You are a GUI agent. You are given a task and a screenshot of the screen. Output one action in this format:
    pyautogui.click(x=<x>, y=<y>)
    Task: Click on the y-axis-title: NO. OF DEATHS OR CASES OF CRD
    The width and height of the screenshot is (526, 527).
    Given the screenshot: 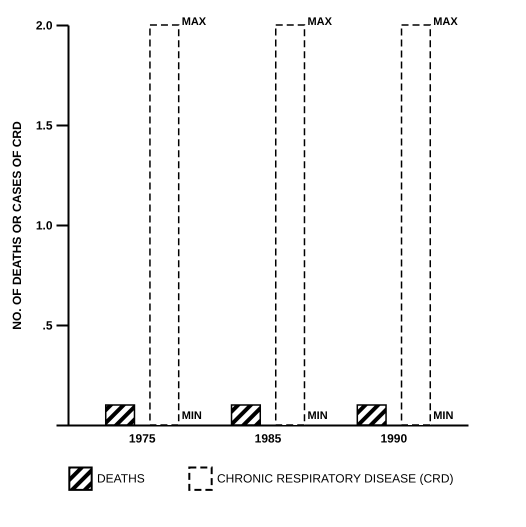 What is the action you would take?
    pyautogui.click(x=17, y=225)
    